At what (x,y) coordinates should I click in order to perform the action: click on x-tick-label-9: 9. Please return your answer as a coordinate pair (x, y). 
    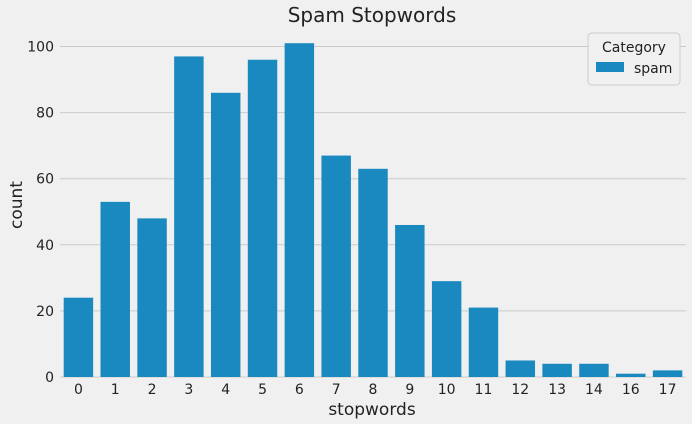
    Looking at the image, I should click on (409, 390).